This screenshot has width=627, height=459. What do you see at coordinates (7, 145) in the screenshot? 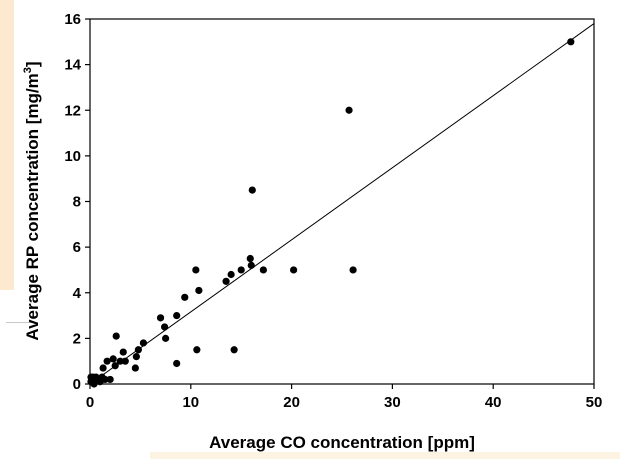
I see `background-strip` at bounding box center [7, 145].